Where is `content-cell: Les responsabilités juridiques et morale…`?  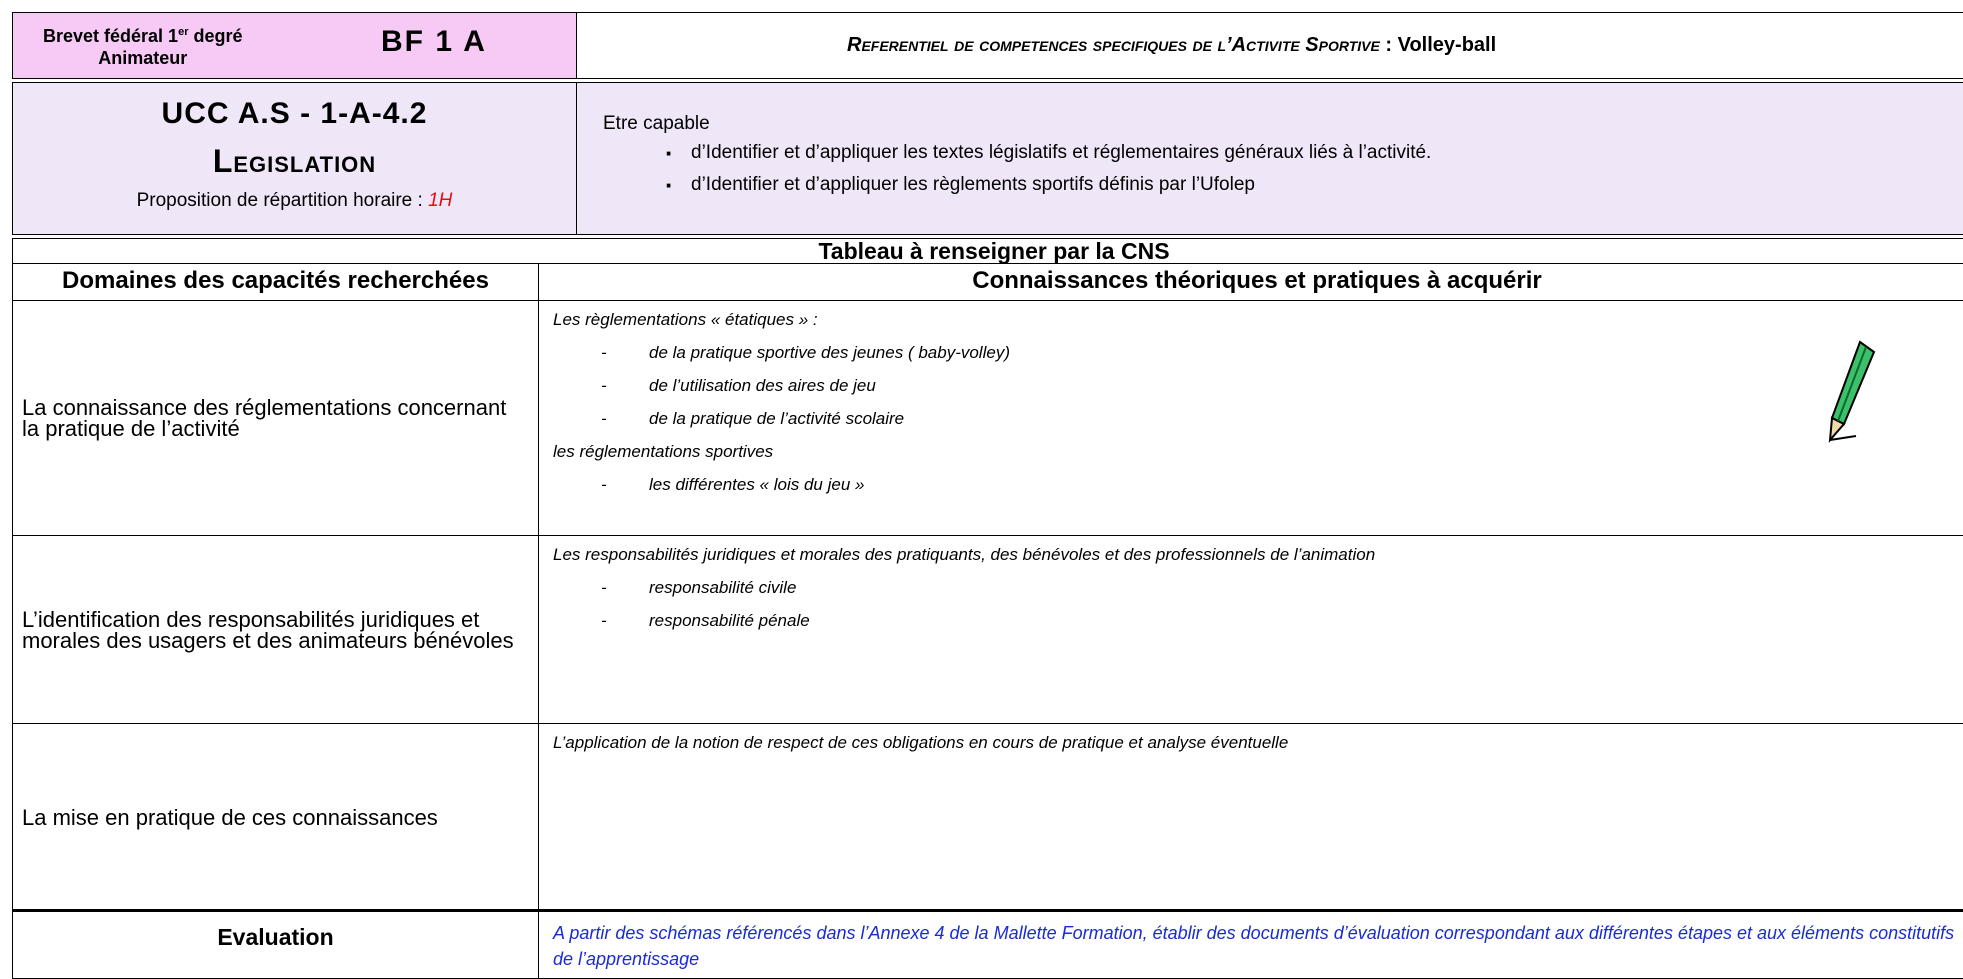
content-cell: Les responsabilités juridiques et morale… is located at coordinates (1250, 629).